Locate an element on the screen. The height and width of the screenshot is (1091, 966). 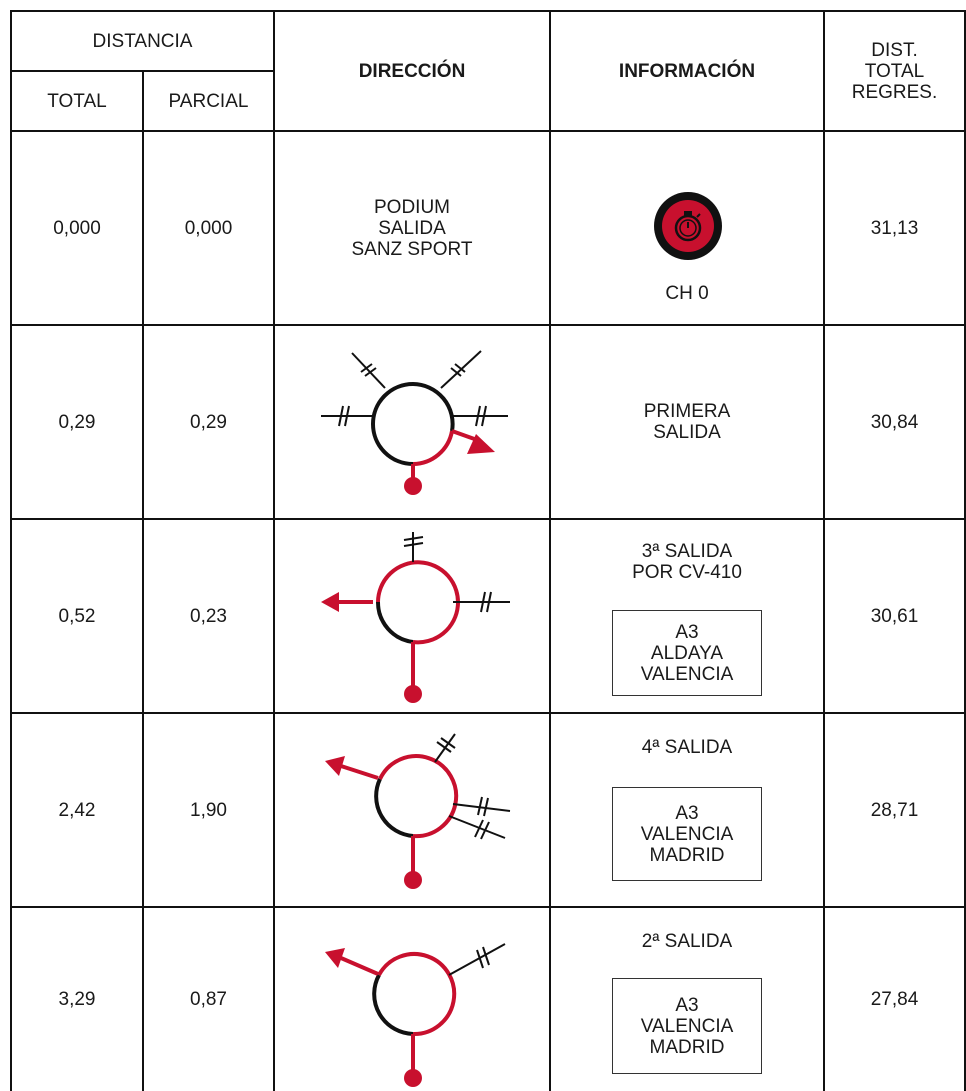
row-regres: 27,84 is located at coordinates (894, 999).